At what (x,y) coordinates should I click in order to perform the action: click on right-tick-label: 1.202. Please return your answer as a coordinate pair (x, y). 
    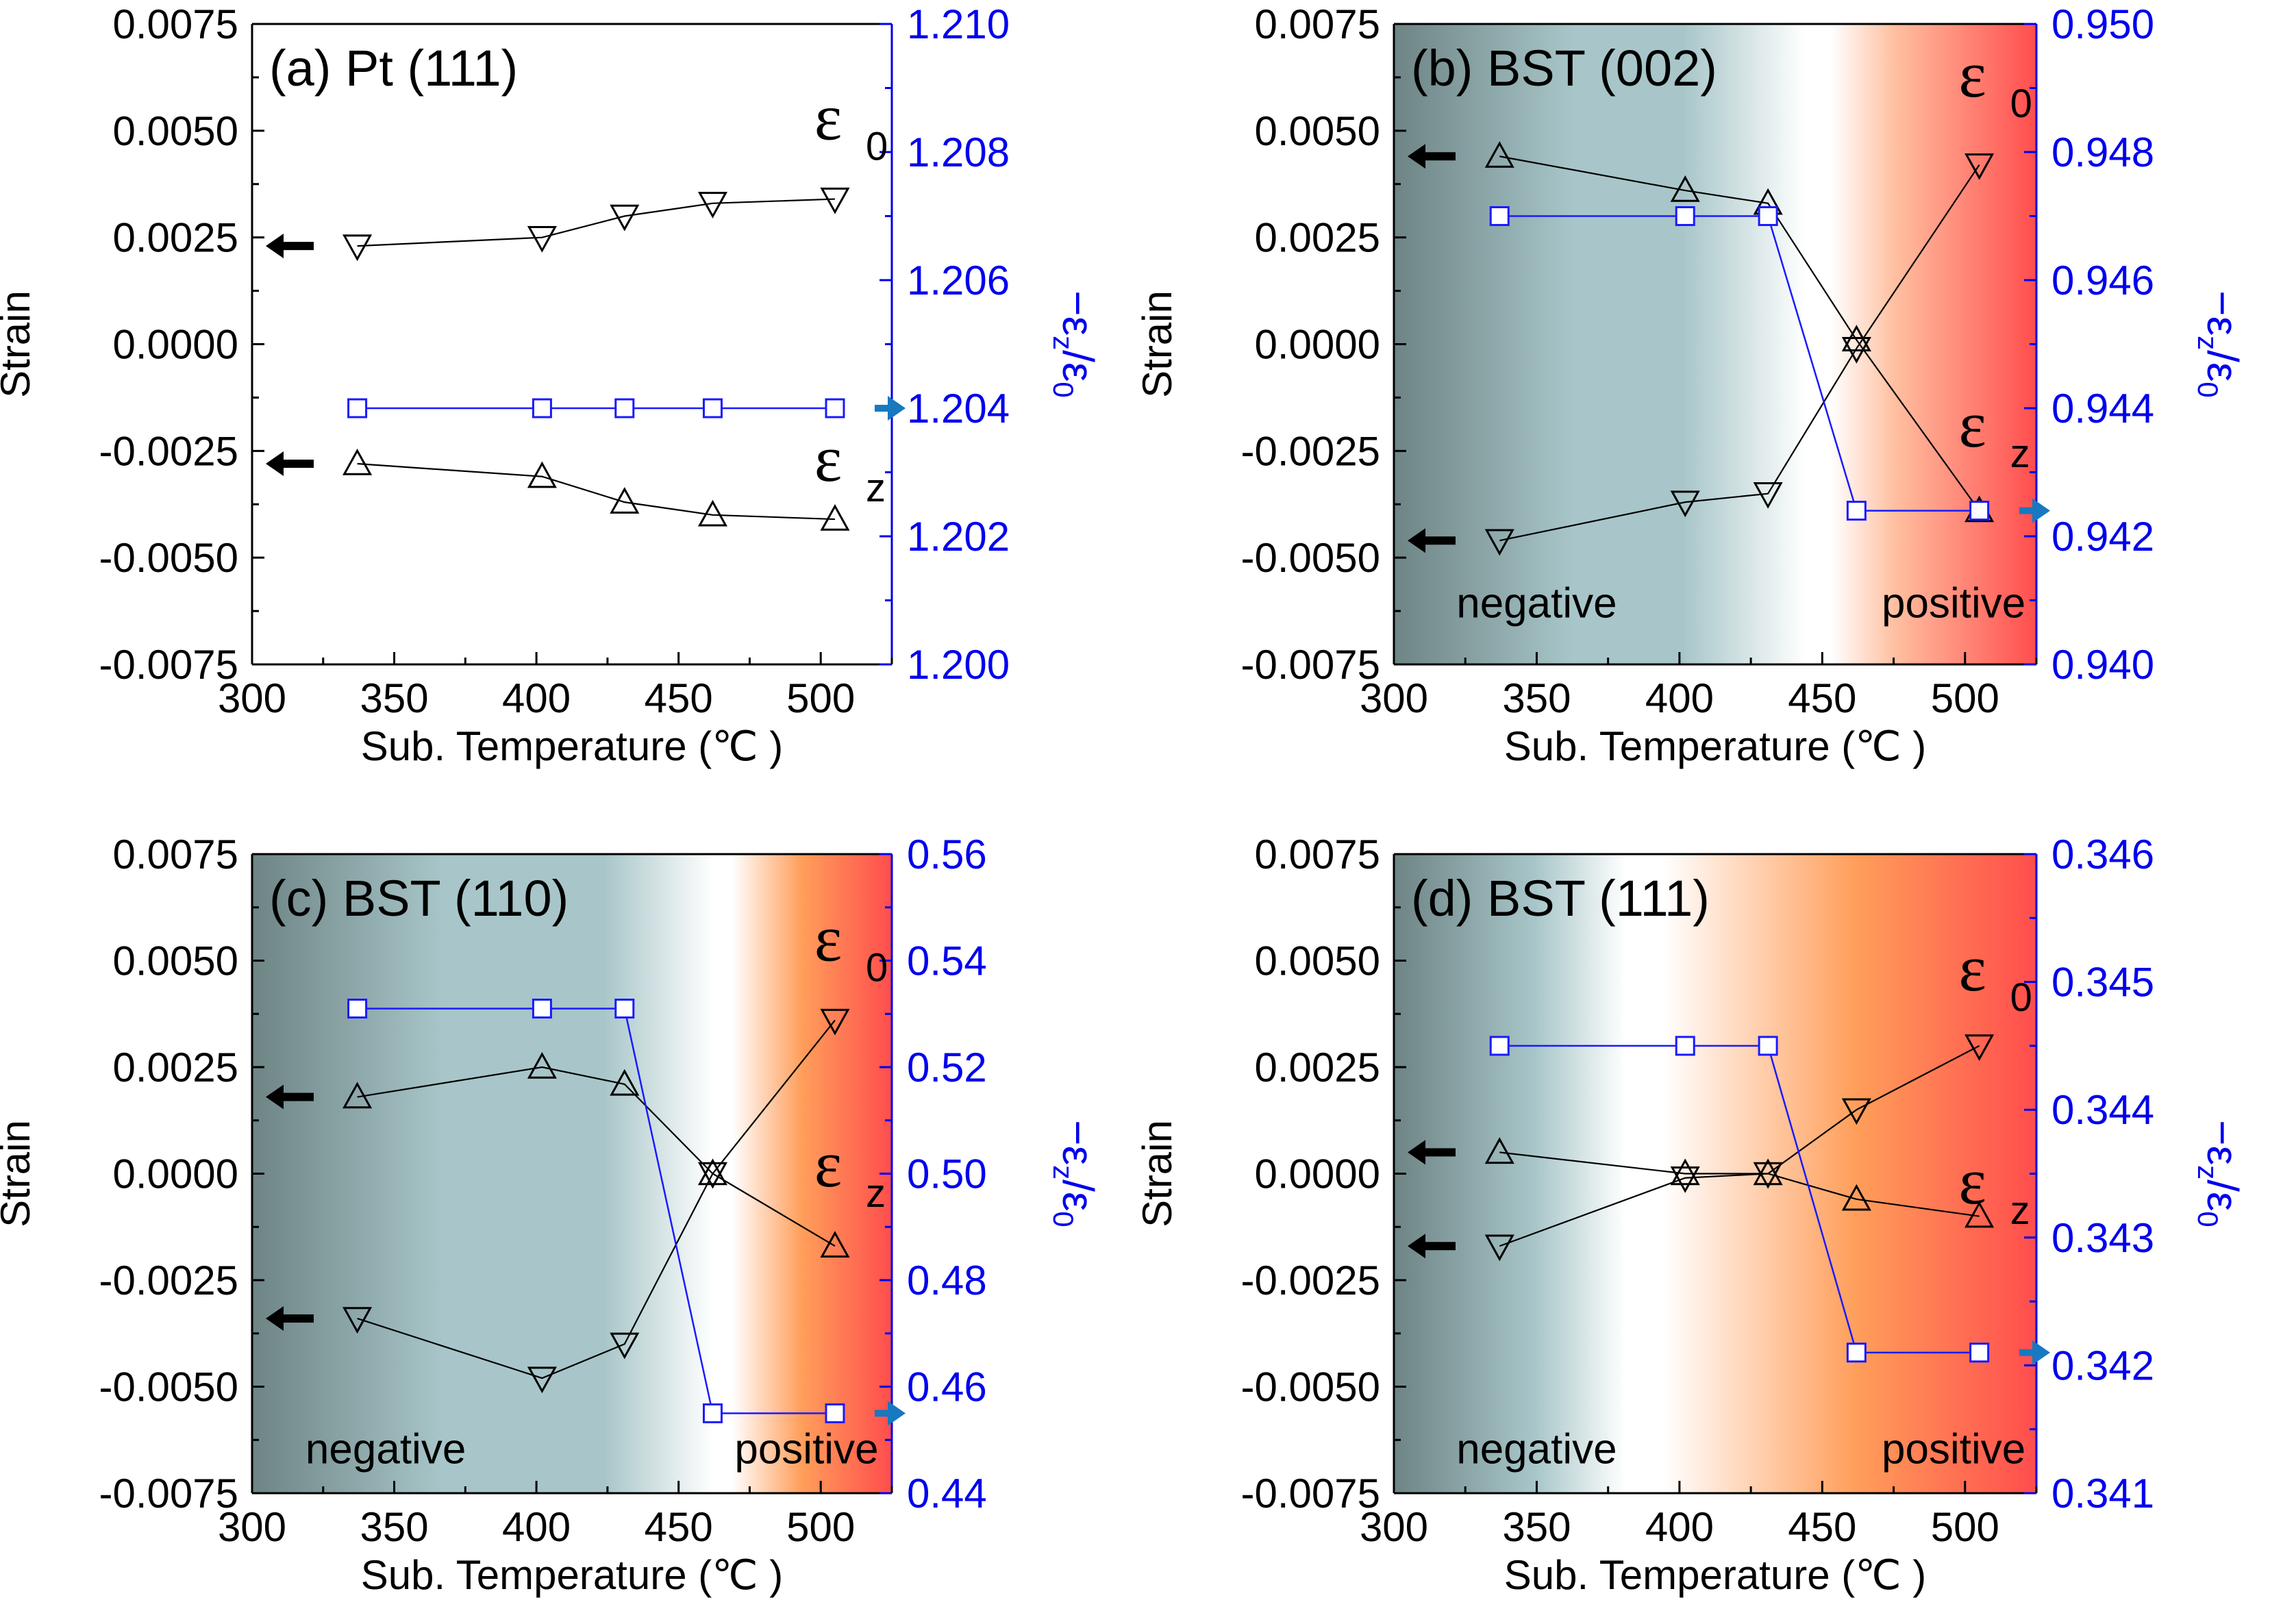
    Looking at the image, I should click on (958, 537).